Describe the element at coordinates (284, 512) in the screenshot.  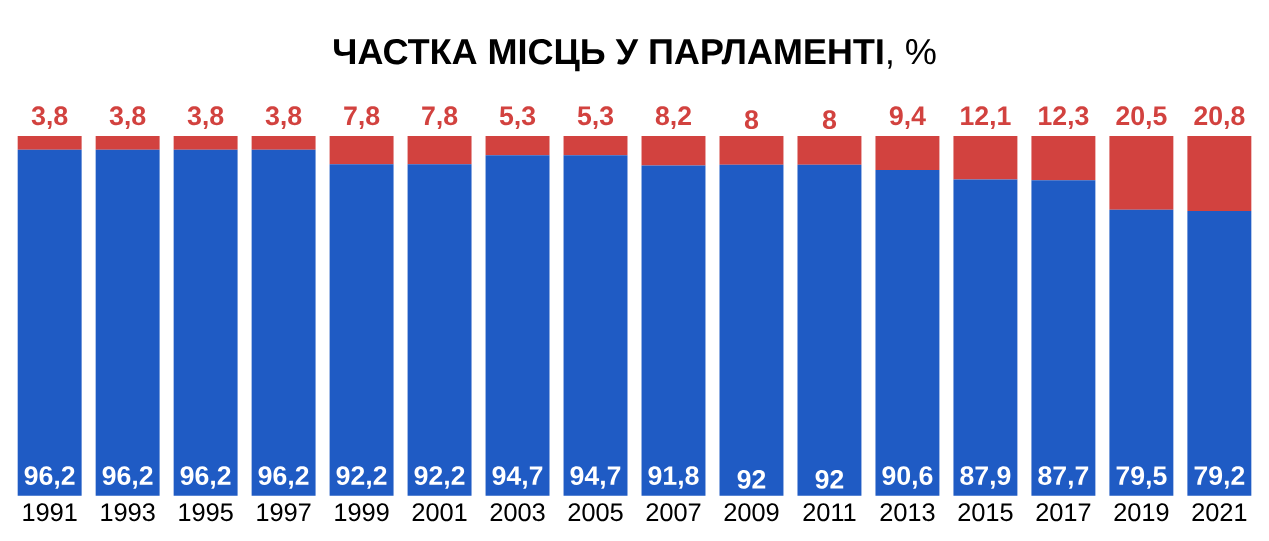
I see `x-tick-label: 1997` at that location.